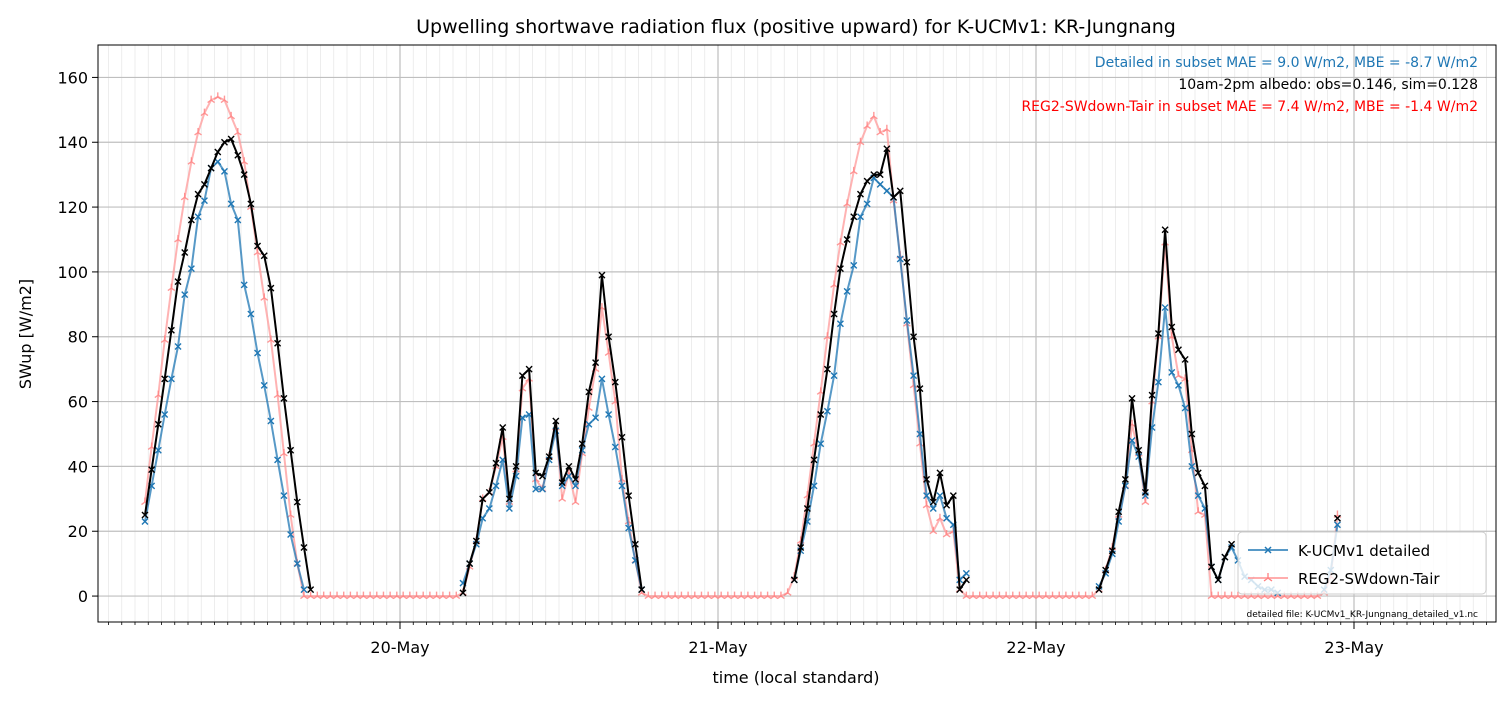 This screenshot has height=701, width=1507. I want to click on legend: K-UCMv1 detailed REG2-SWdown-Tair, so click(1362, 563).